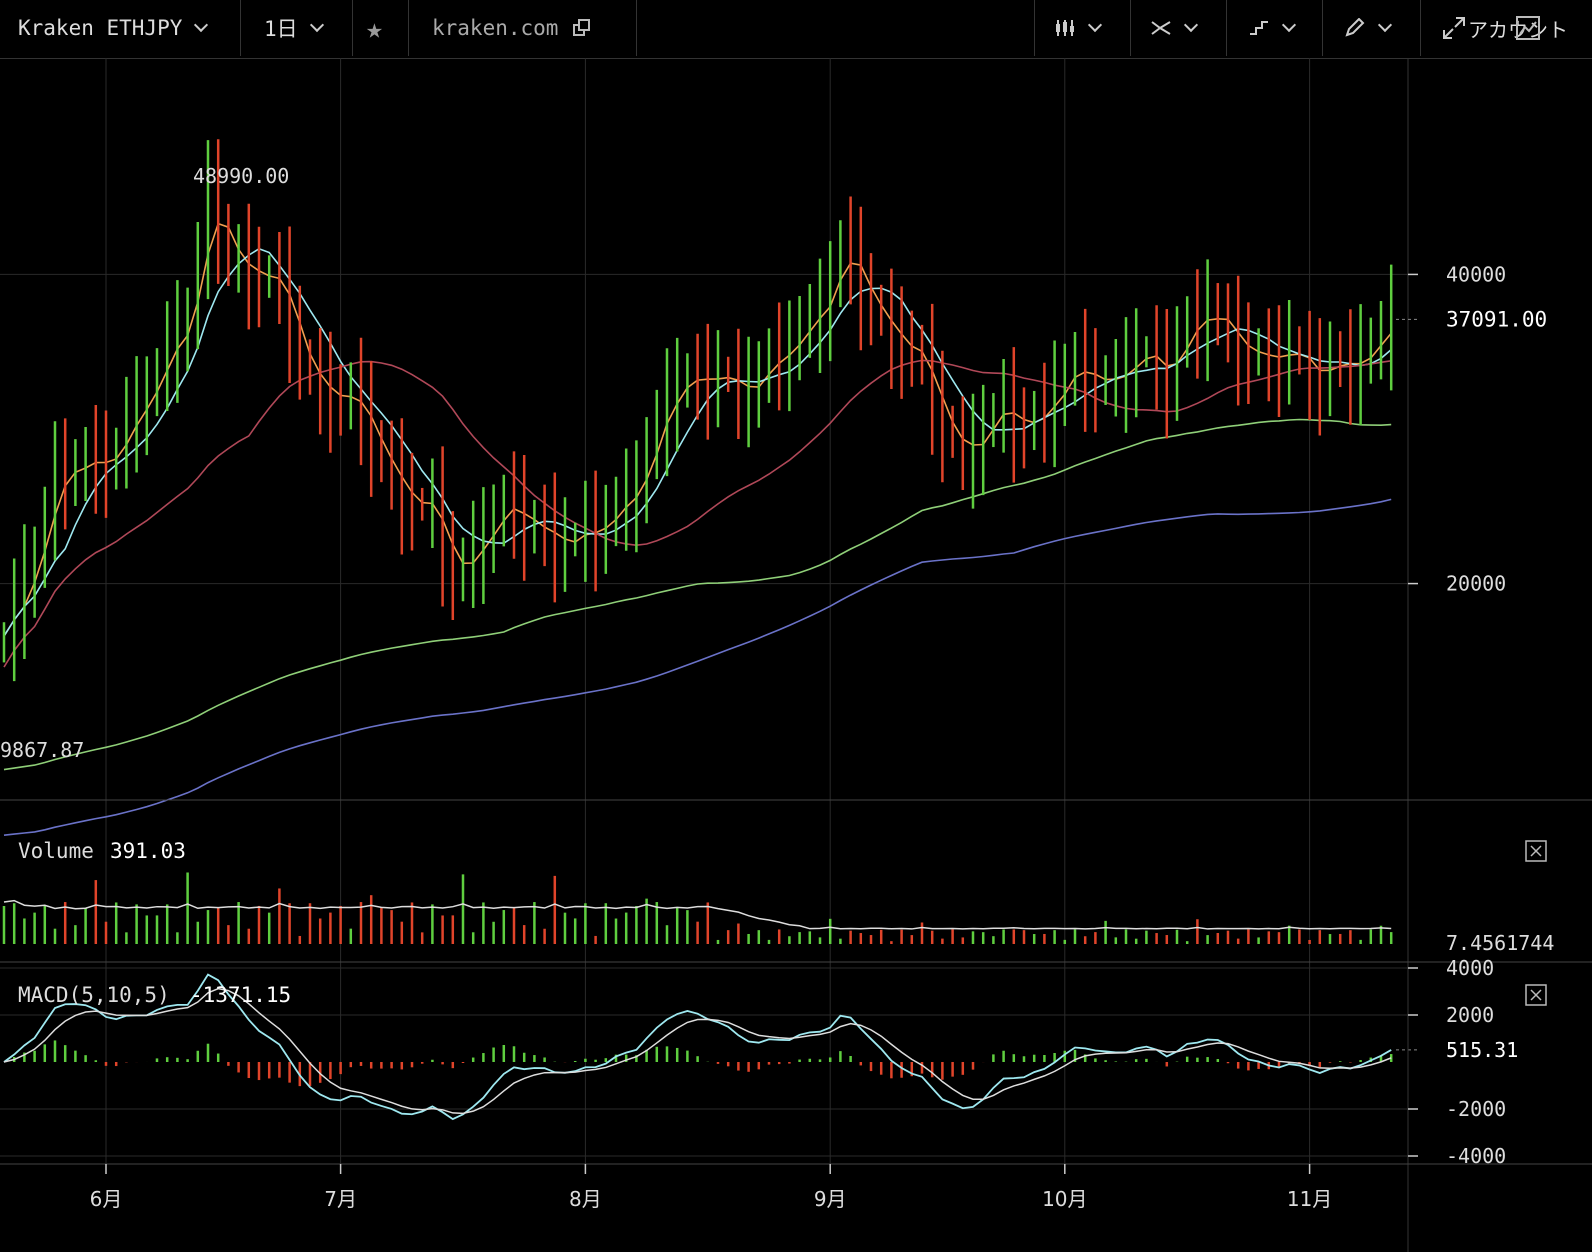  What do you see at coordinates (585, 1199) in the screenshot?
I see `date-tick-label: 8月` at bounding box center [585, 1199].